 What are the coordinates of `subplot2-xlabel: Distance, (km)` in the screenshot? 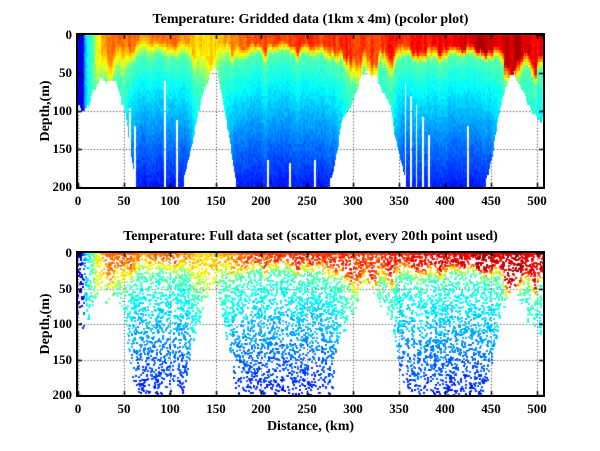 It's located at (310, 426).